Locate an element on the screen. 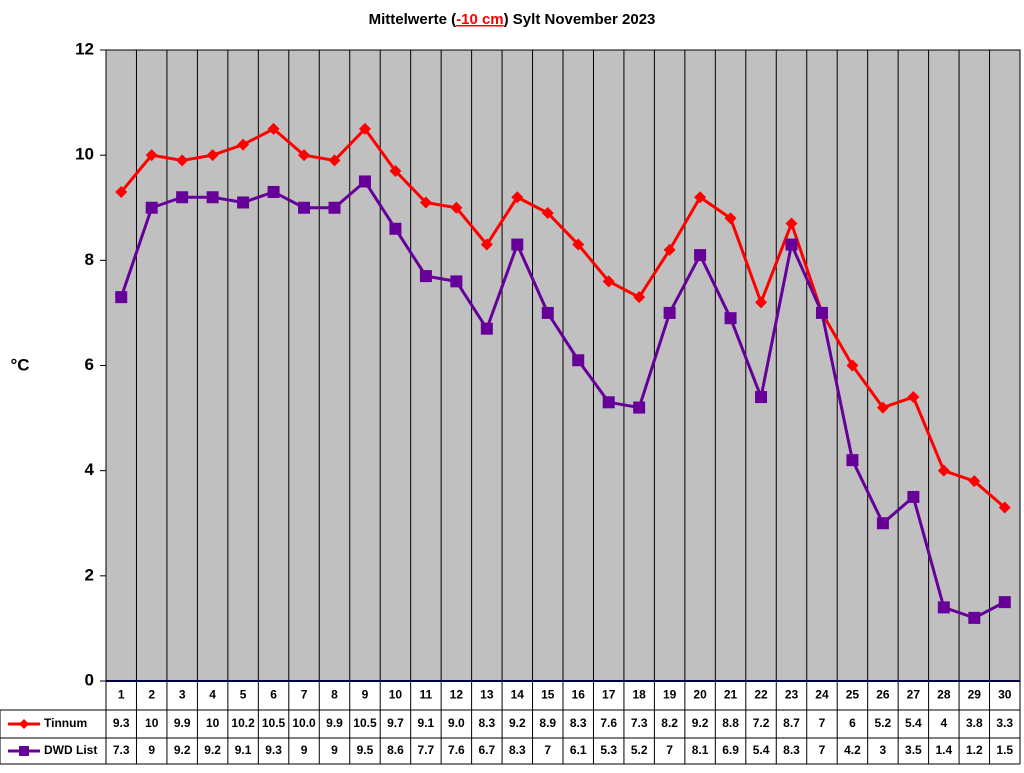 This screenshot has height=773, width=1024. data-table-value: 1.5 is located at coordinates (1004, 750).